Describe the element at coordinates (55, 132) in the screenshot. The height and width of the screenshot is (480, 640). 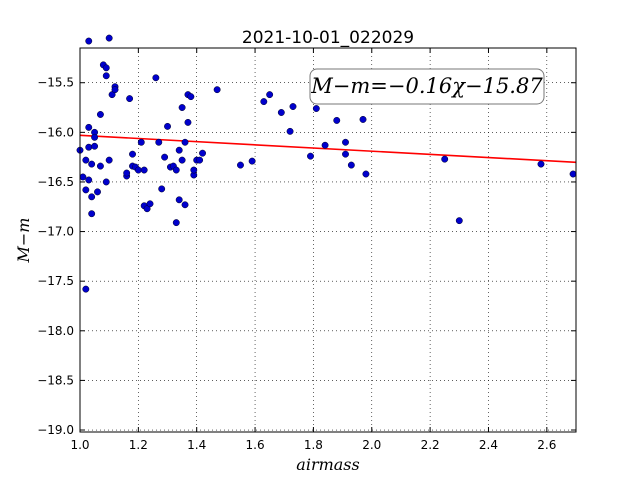
I see `y-tick-label: −16.0` at that location.